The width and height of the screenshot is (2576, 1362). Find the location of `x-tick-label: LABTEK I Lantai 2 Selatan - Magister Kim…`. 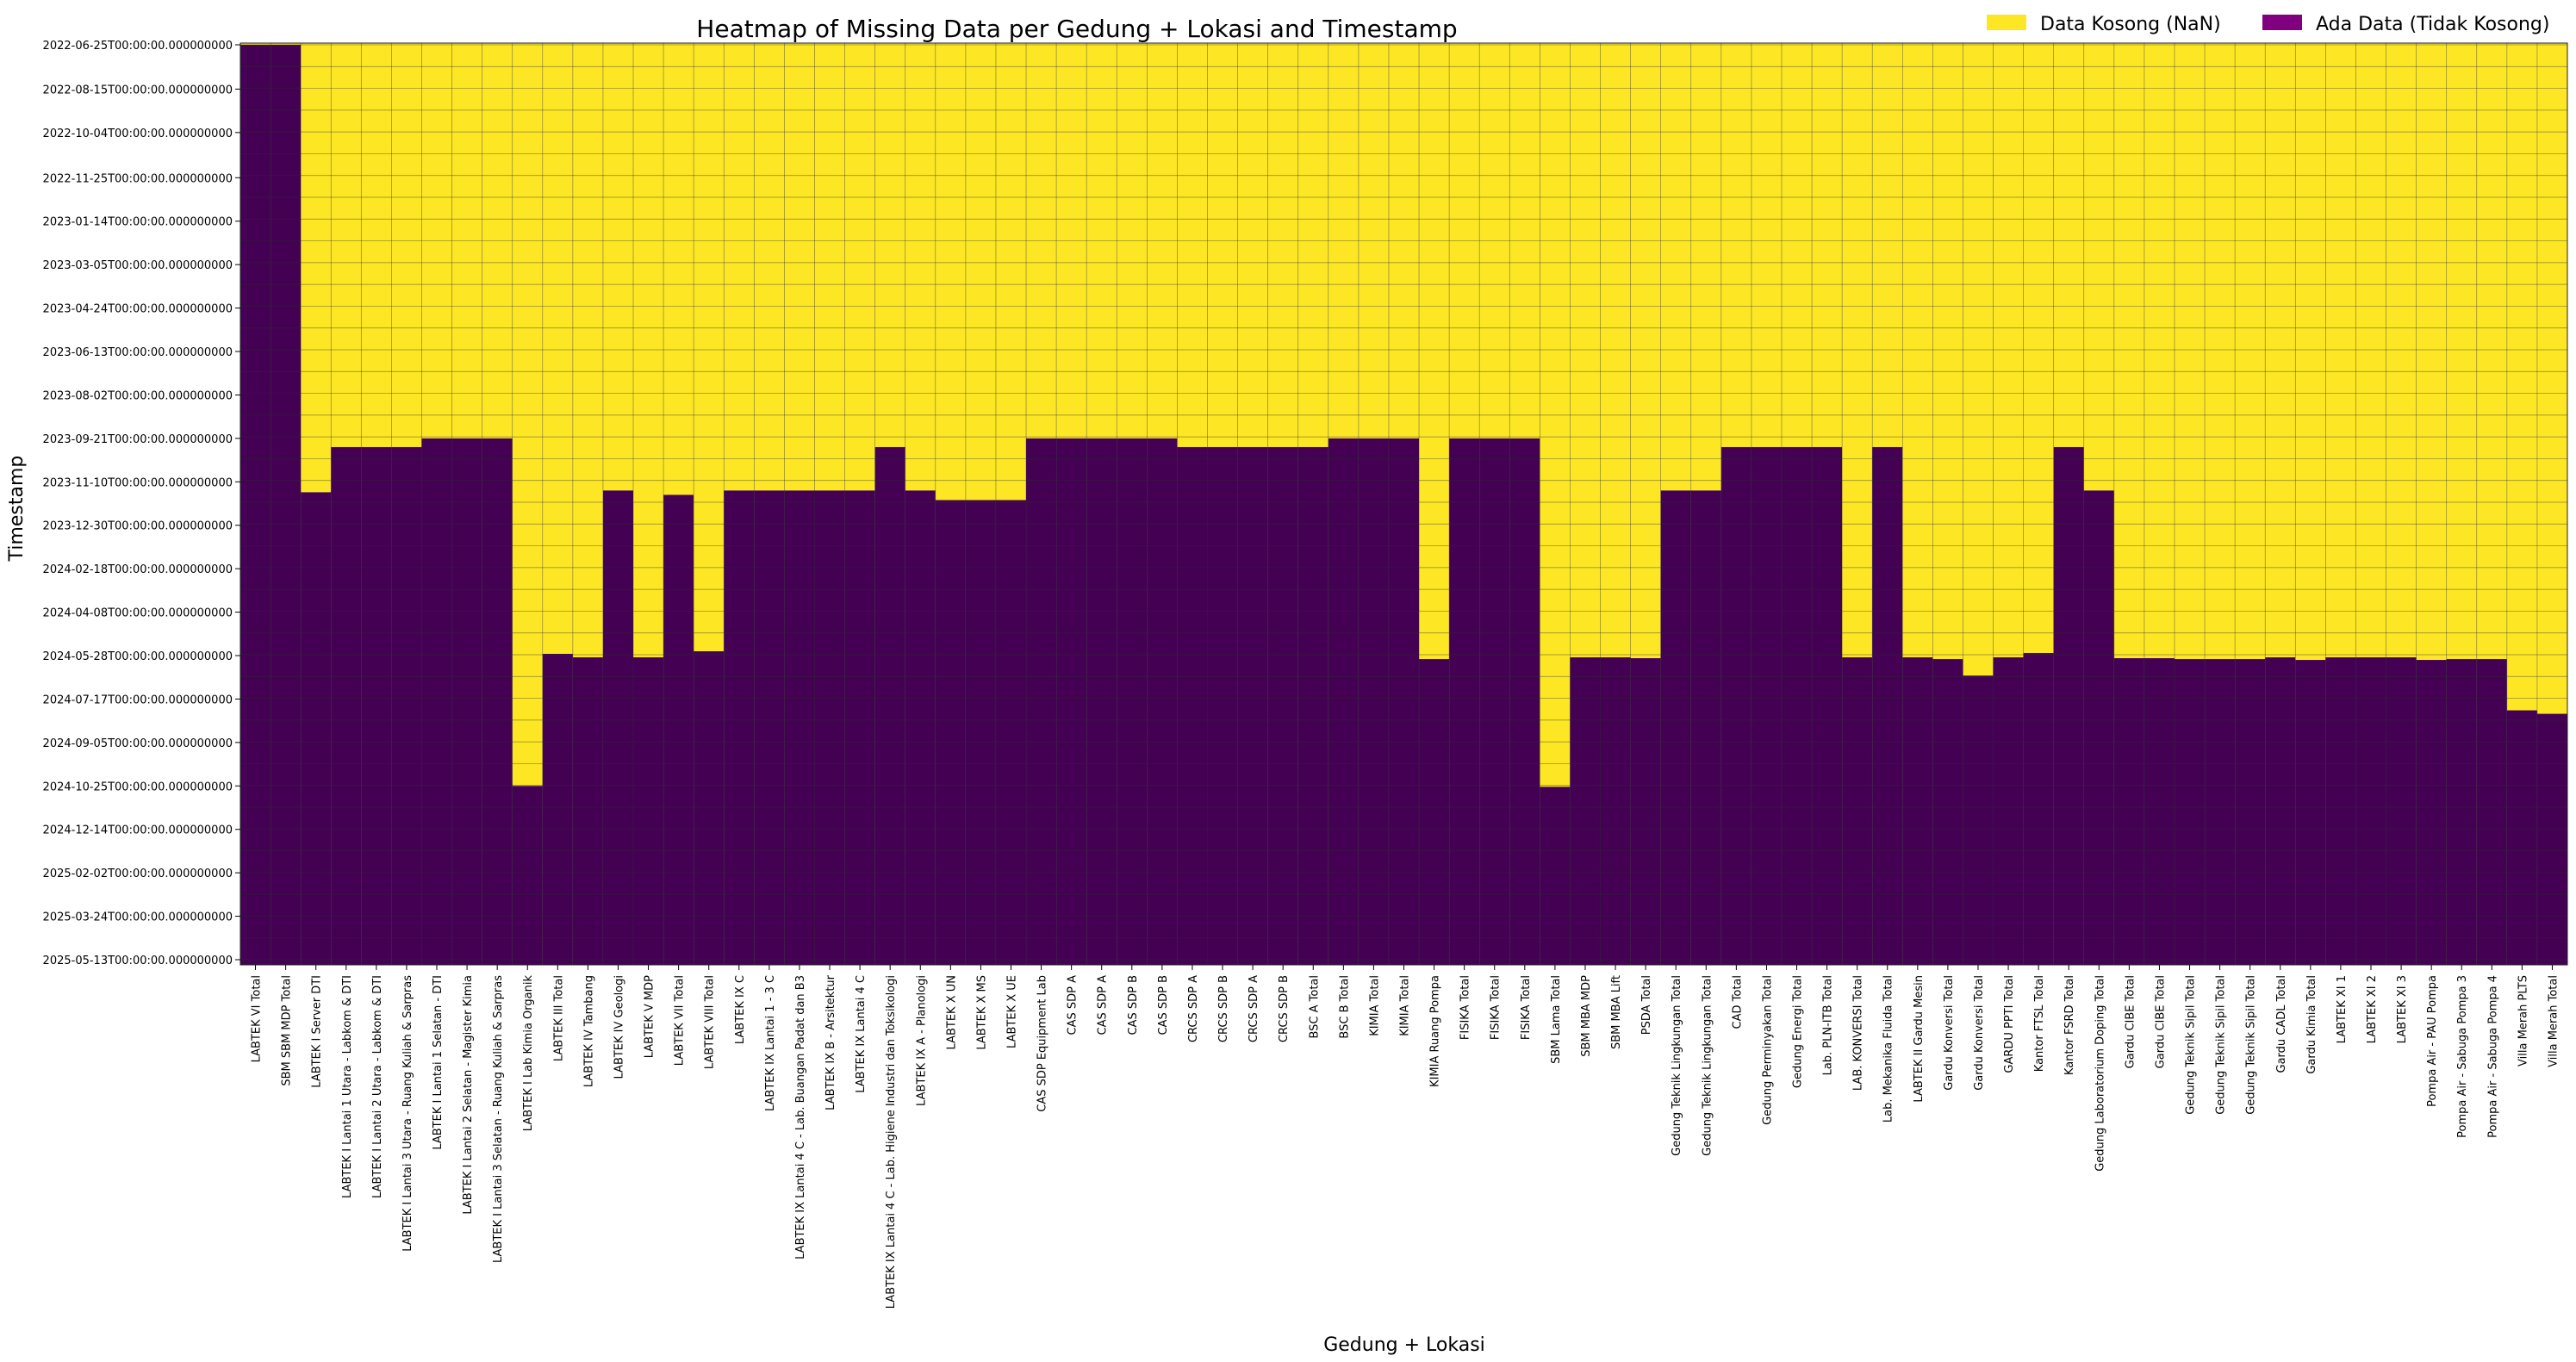

x-tick-label: LABTEK I Lantai 2 Selatan - Magister Kim… is located at coordinates (469, 1095).